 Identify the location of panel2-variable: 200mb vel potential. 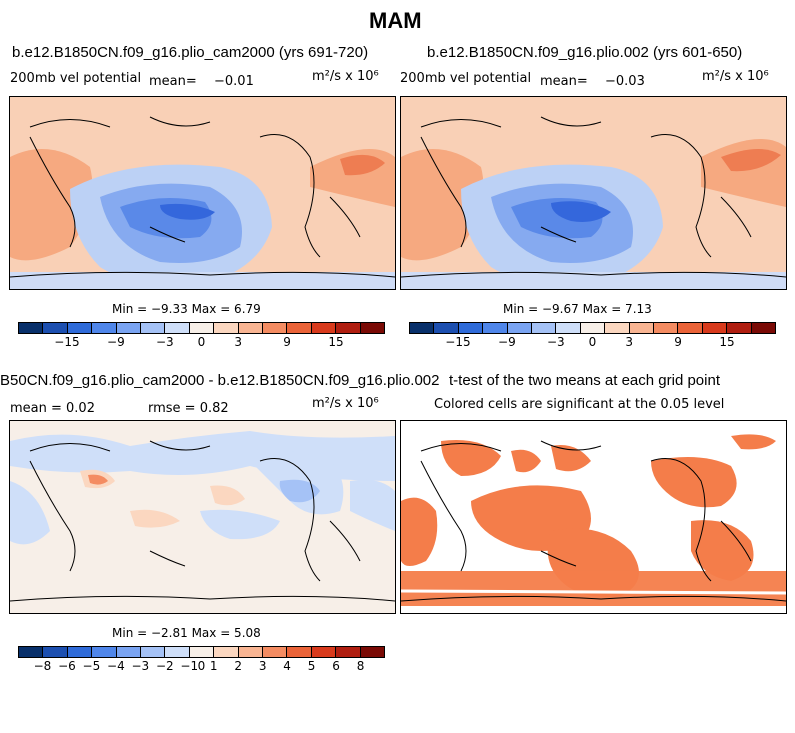
(466, 78).